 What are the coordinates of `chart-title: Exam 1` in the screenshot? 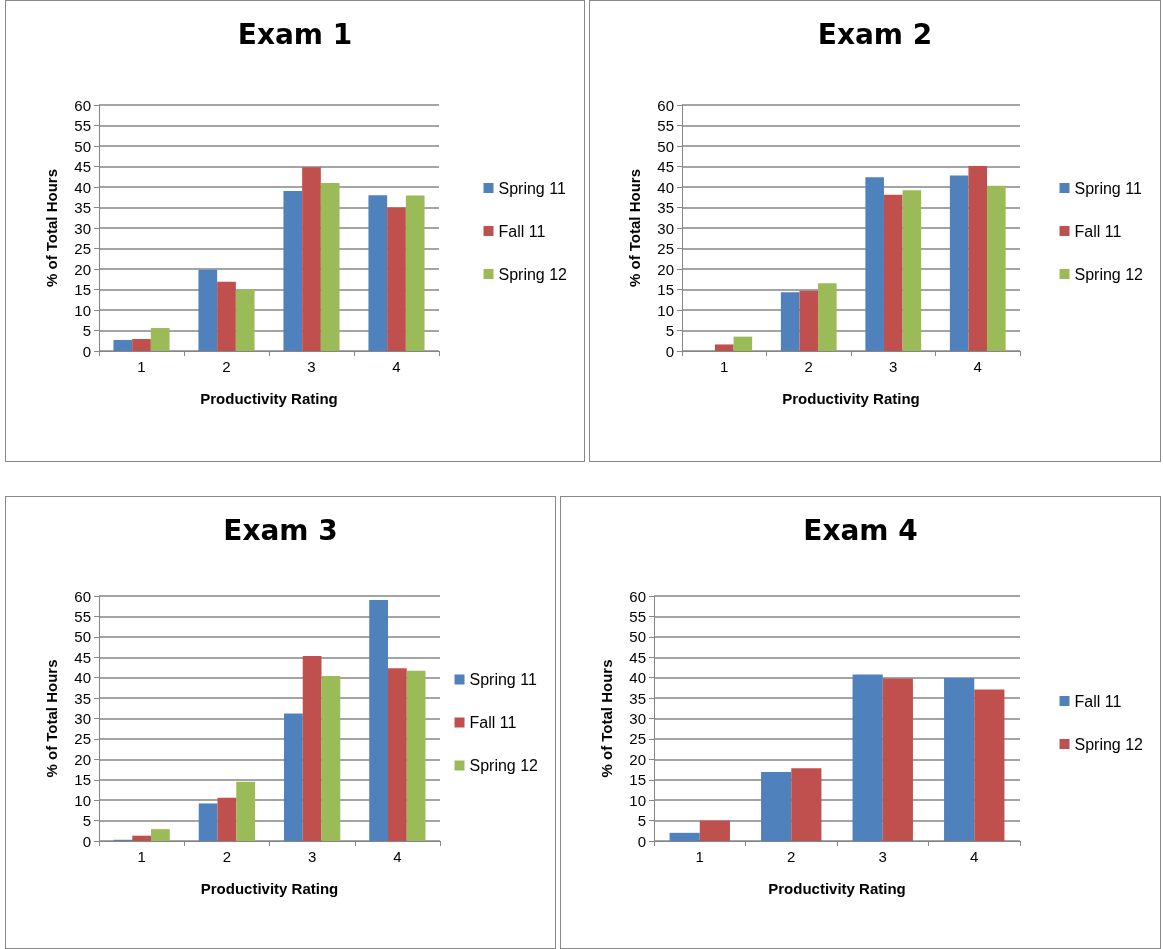 It's located at (295, 34).